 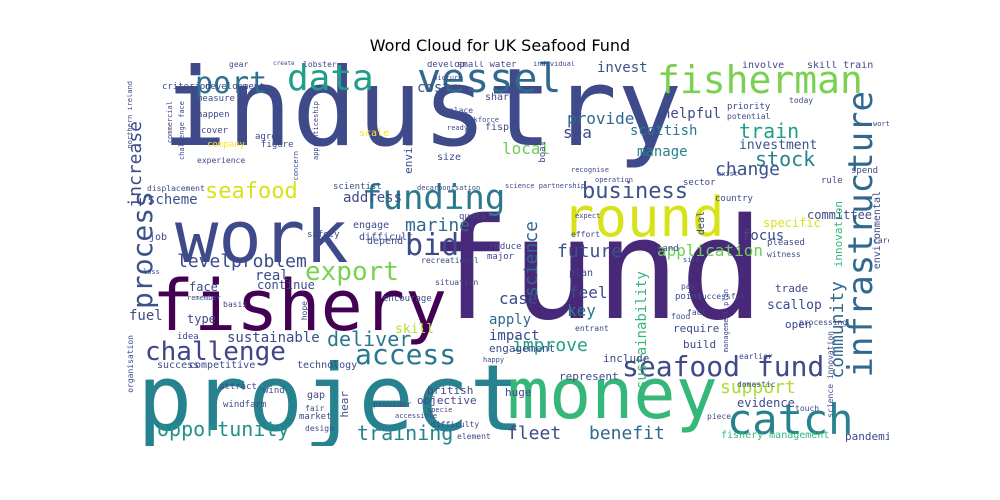 I want to click on cloud-word: investment, so click(x=778, y=145).